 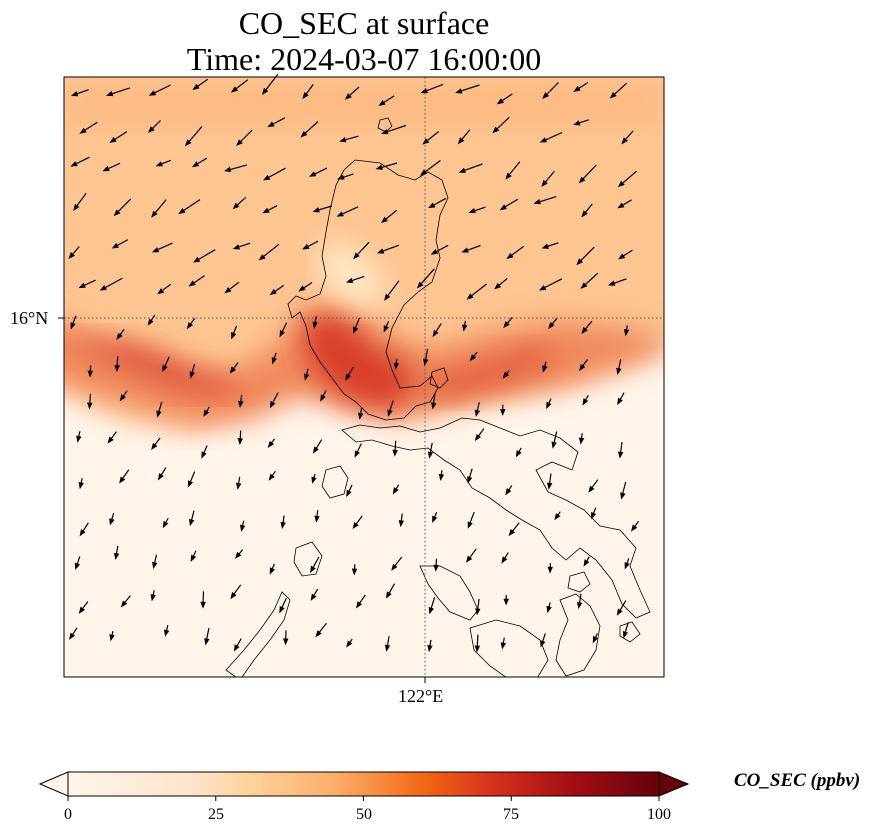 What do you see at coordinates (509, 648) in the screenshot?
I see `coastline-panay` at bounding box center [509, 648].